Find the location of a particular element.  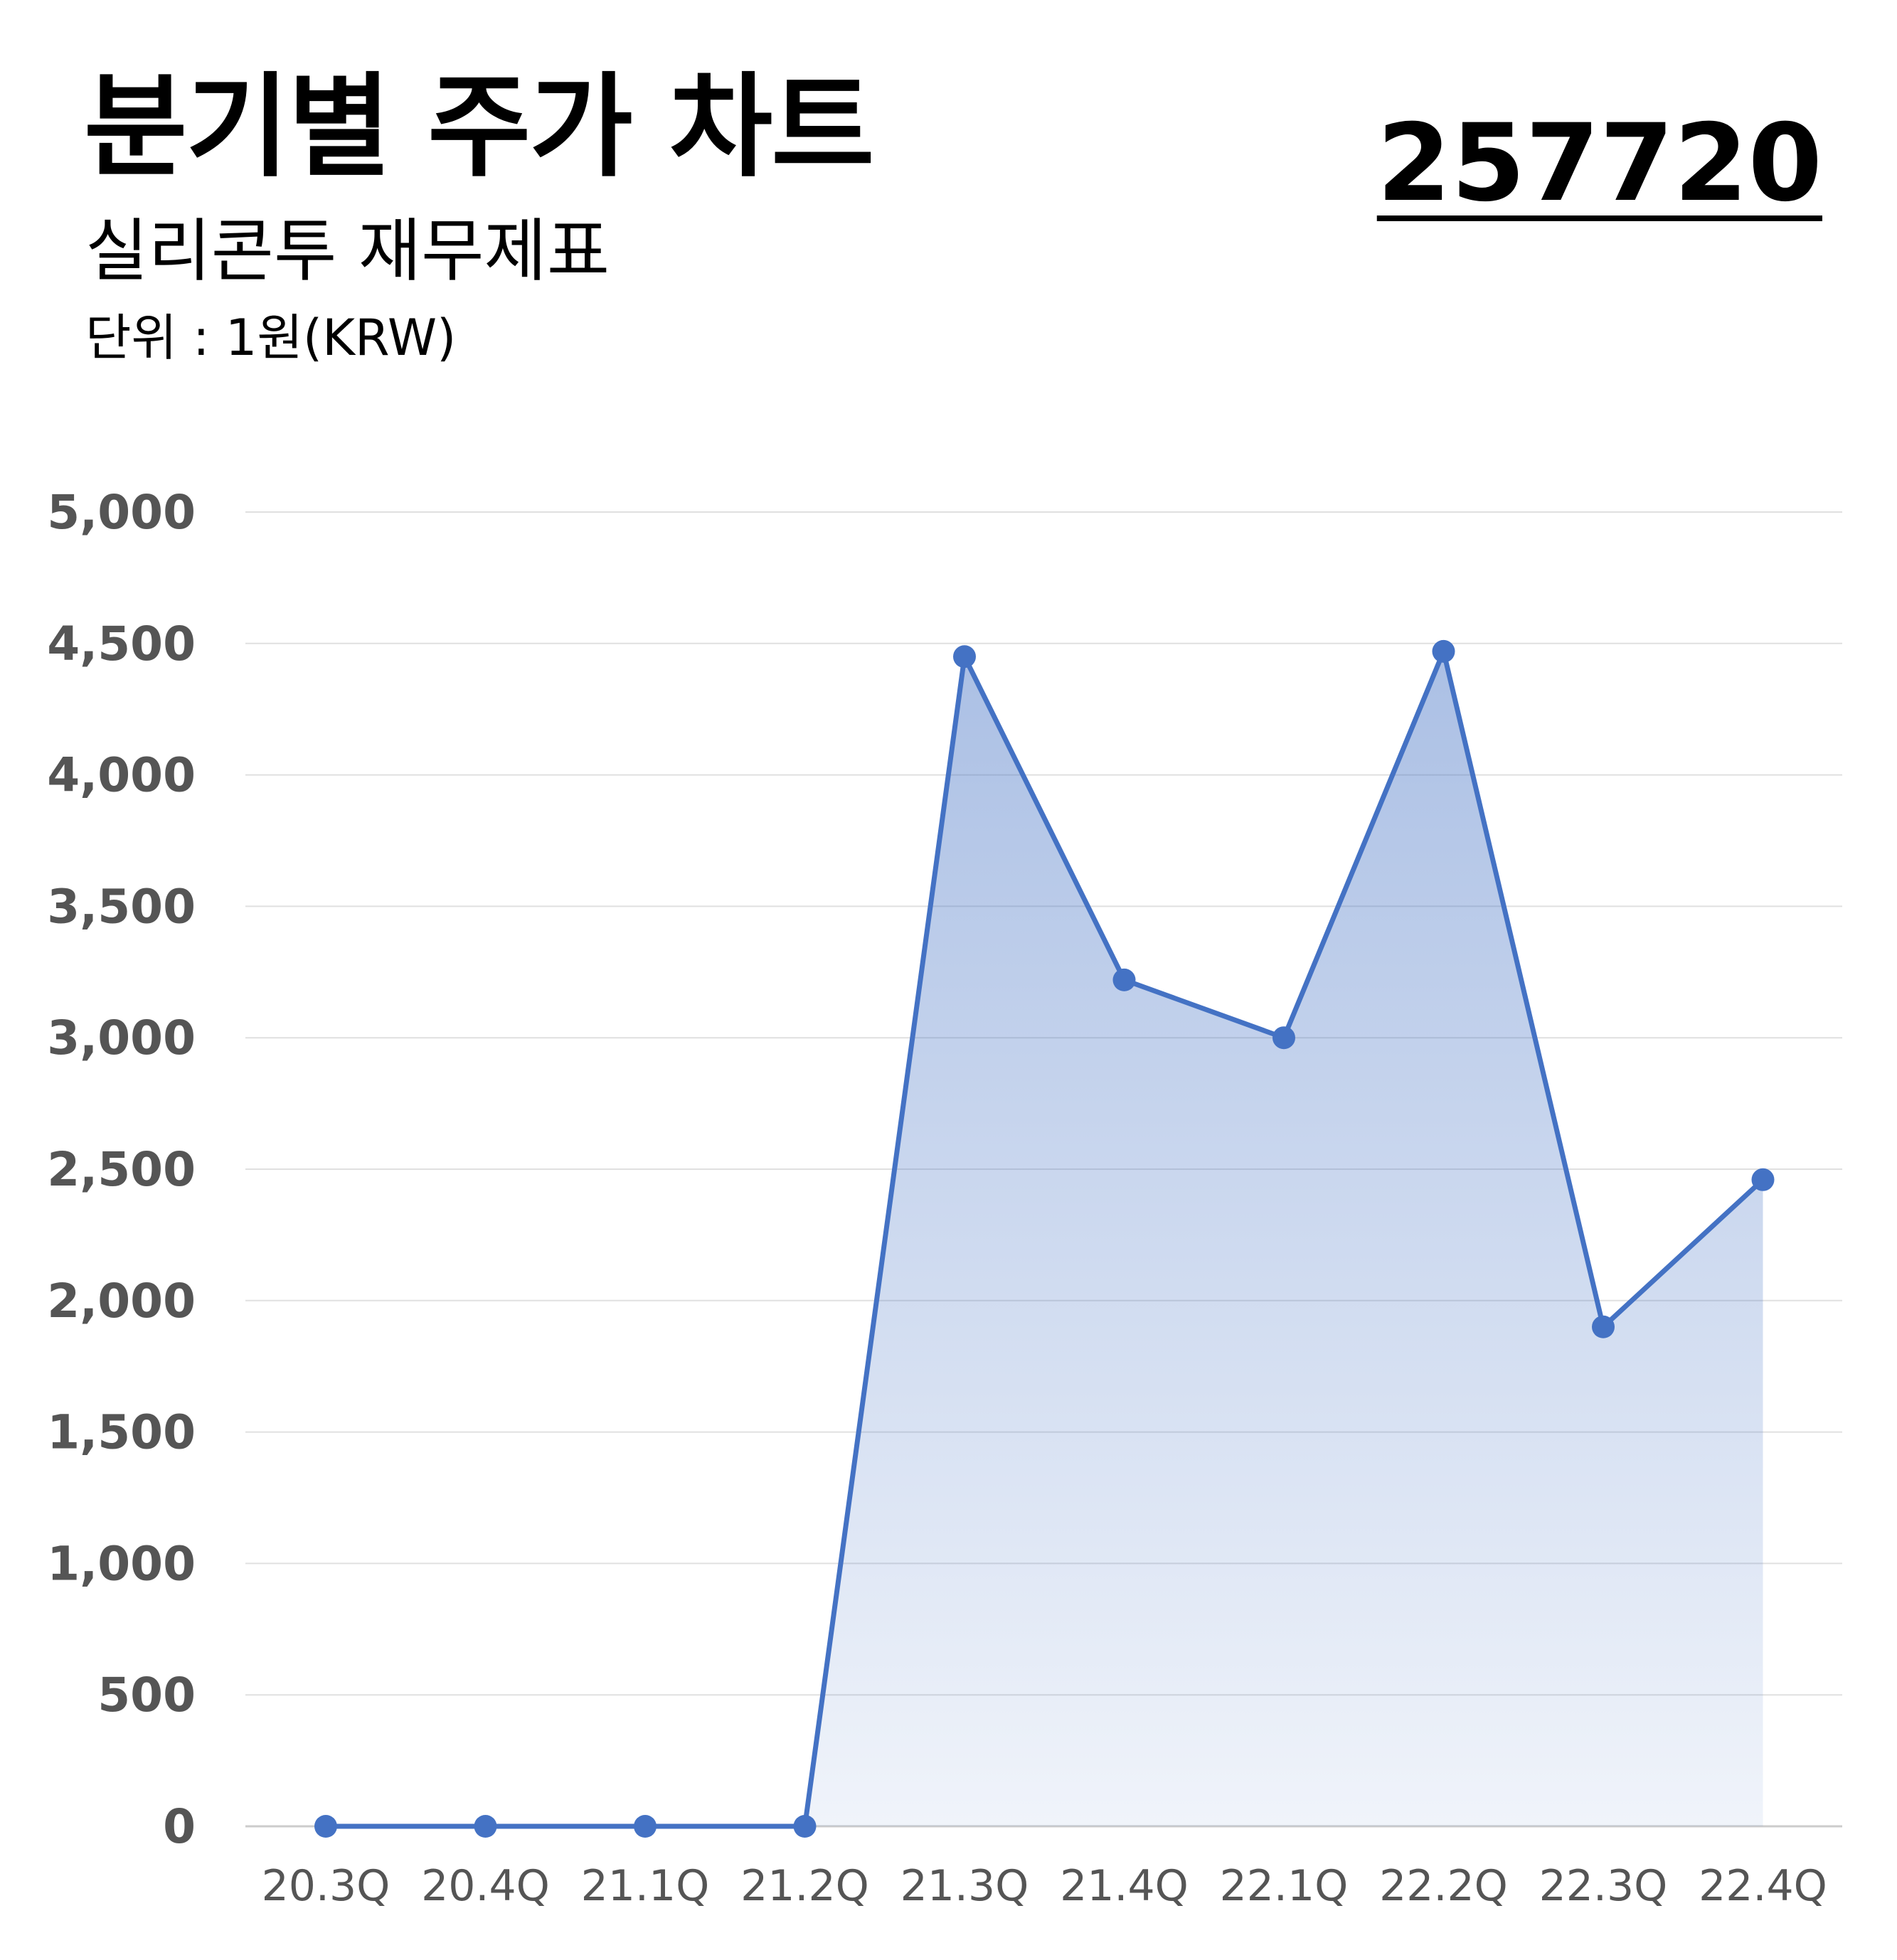

x-tick-label: 20.3Q is located at coordinates (326, 1886).